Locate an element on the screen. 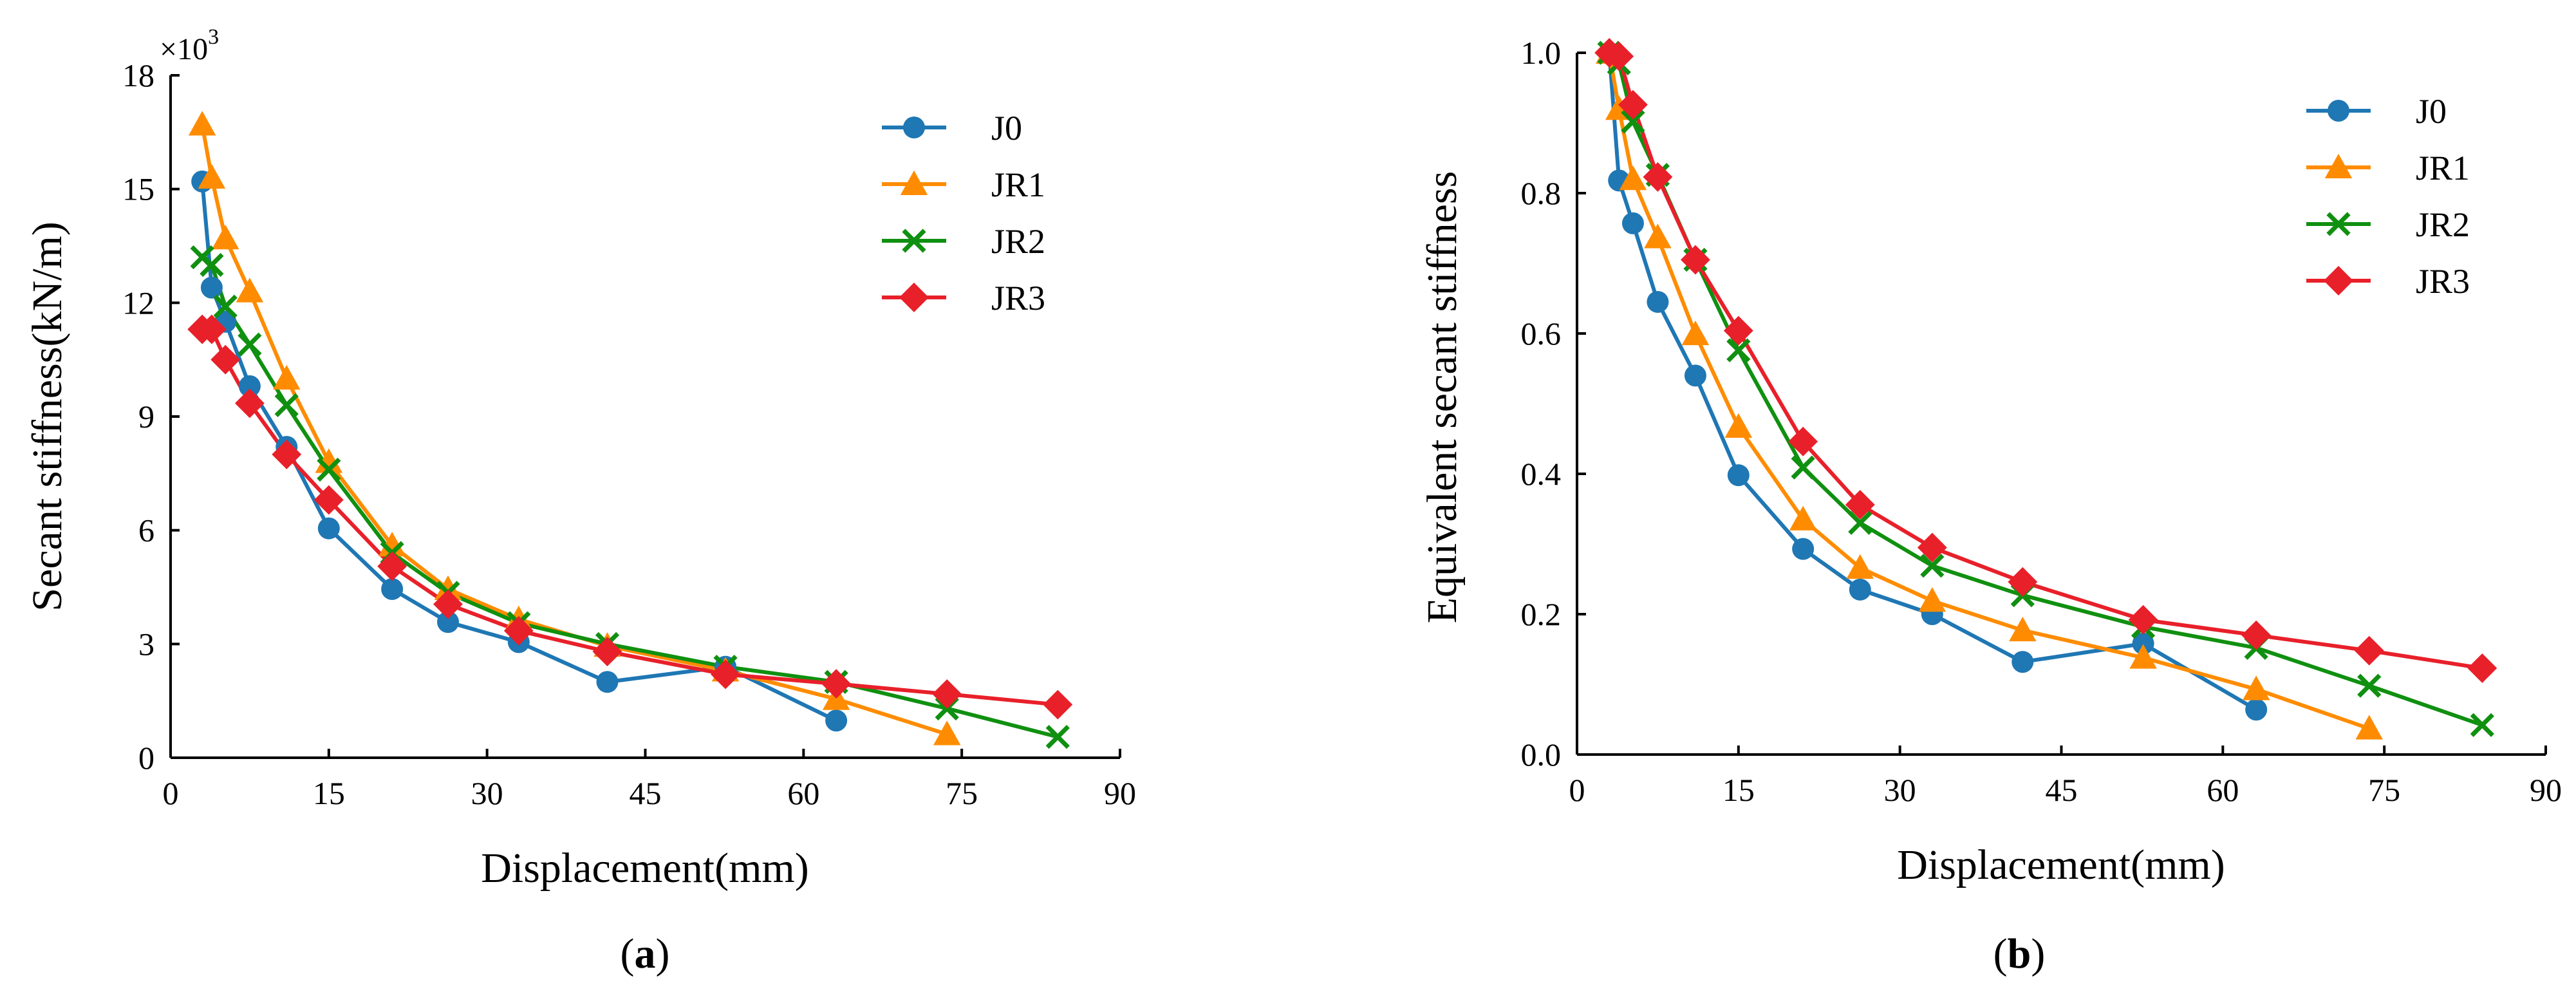 This screenshot has height=985, width=2576. panel-a-x-tick-label: 0 is located at coordinates (171, 793).